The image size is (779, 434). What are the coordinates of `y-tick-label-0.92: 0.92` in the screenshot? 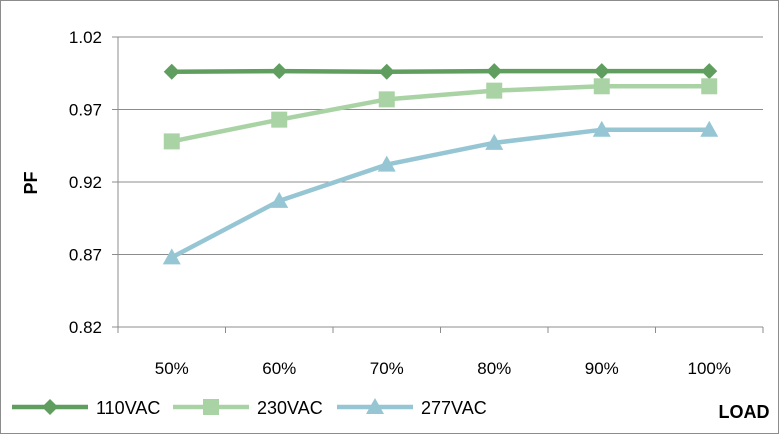 It's located at (85, 182).